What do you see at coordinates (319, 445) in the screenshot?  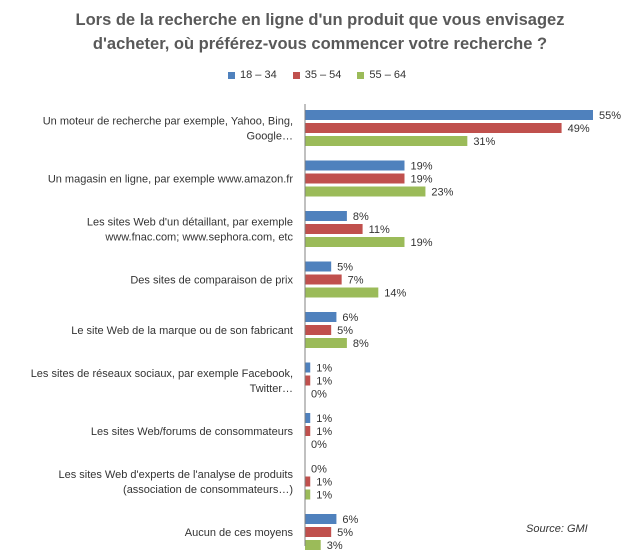 I see `value-label-6-2: 0%` at bounding box center [319, 445].